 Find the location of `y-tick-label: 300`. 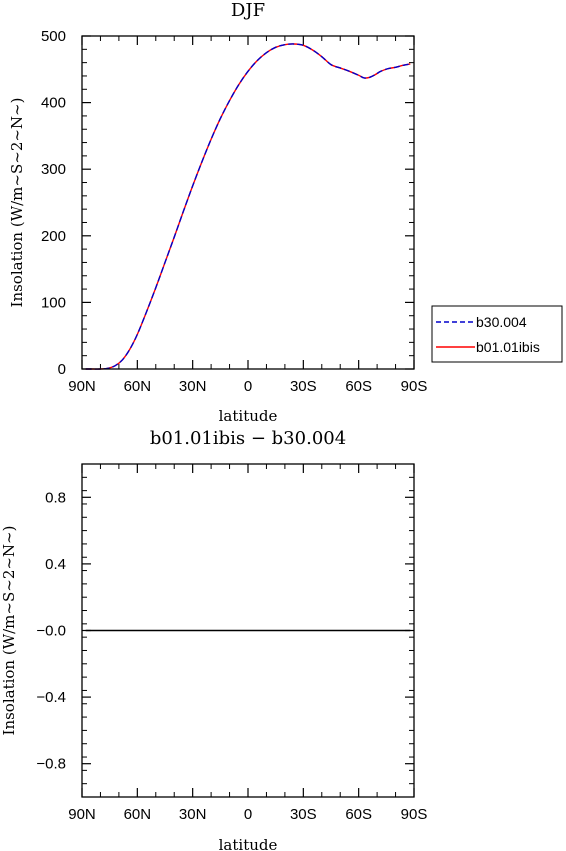

y-tick-label: 300 is located at coordinates (53, 169).